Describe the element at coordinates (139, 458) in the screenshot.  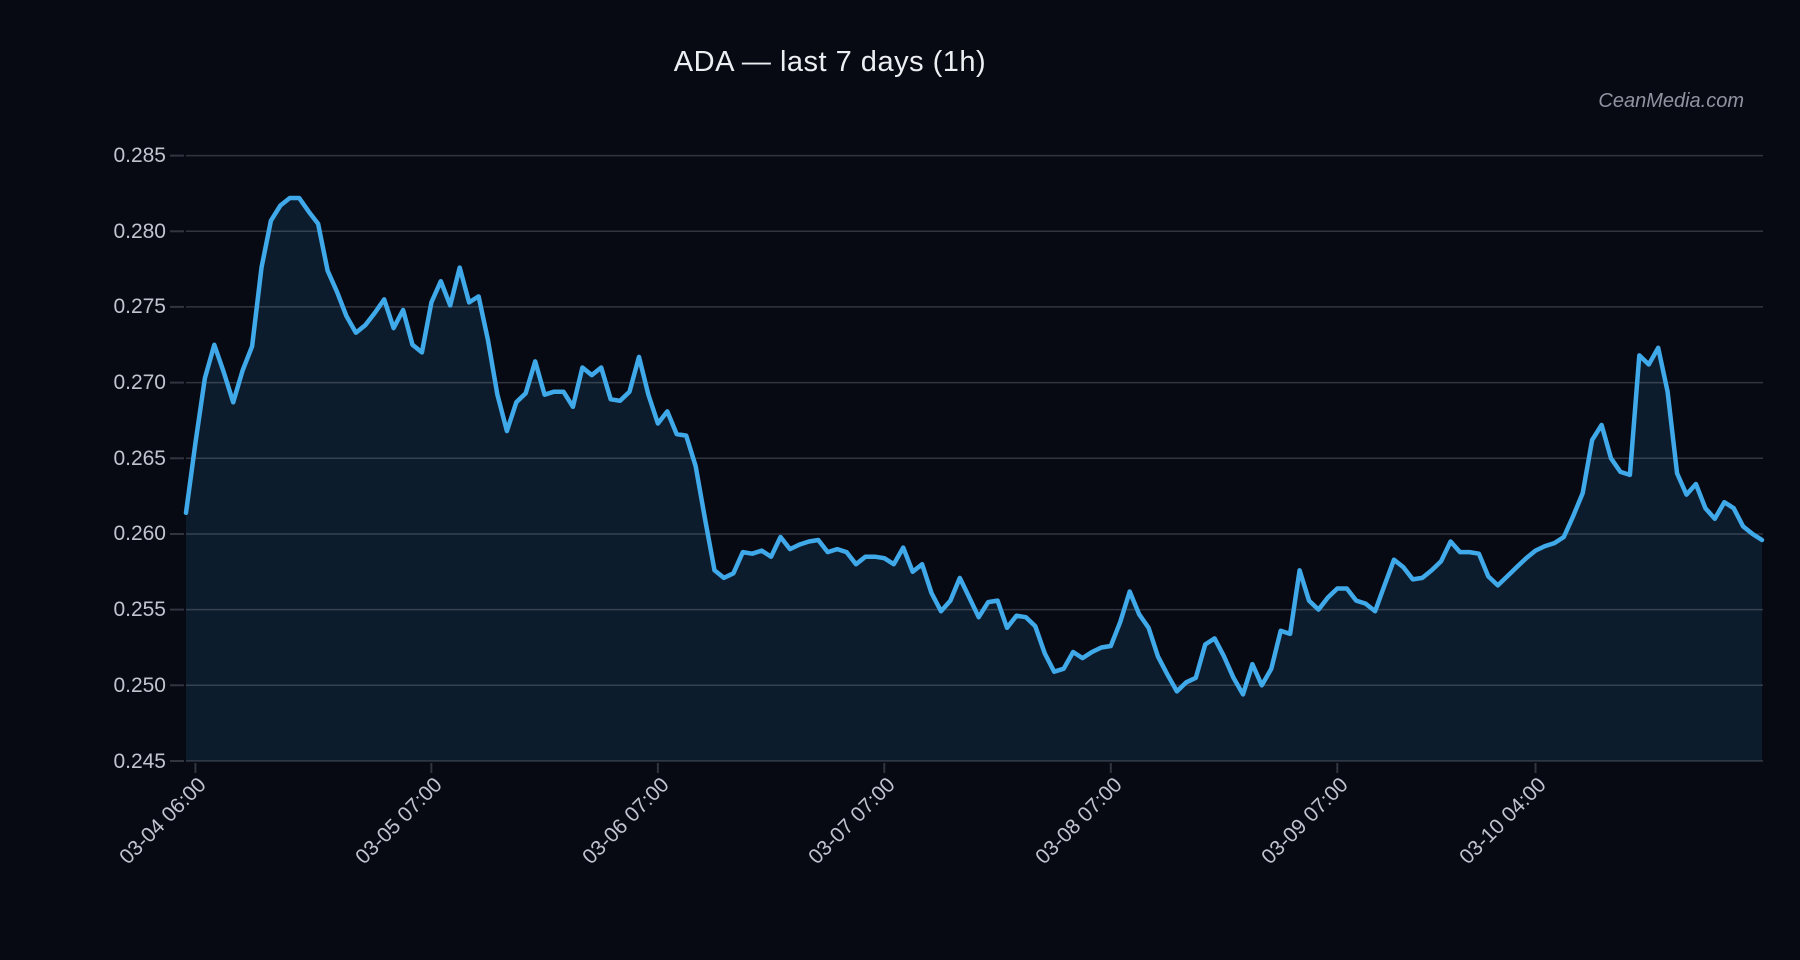
I see `y-tick-label: 0.265` at that location.